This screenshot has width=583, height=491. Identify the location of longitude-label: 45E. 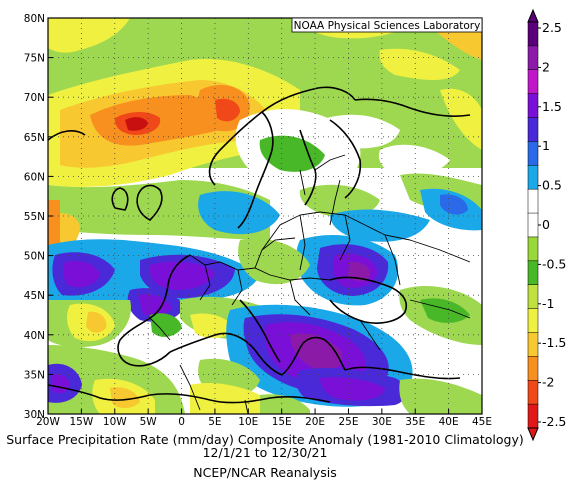
(482, 422).